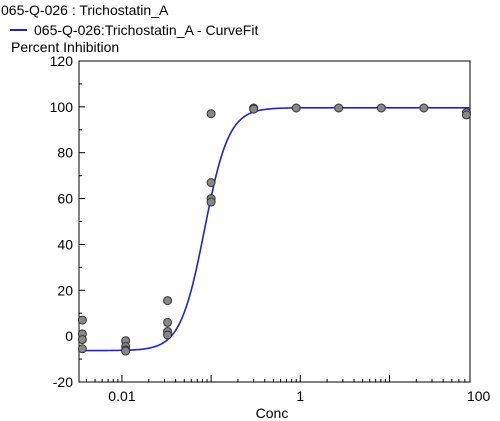 The image size is (500, 421). What do you see at coordinates (479, 396) in the screenshot?
I see `x-tick-label: 100` at bounding box center [479, 396].